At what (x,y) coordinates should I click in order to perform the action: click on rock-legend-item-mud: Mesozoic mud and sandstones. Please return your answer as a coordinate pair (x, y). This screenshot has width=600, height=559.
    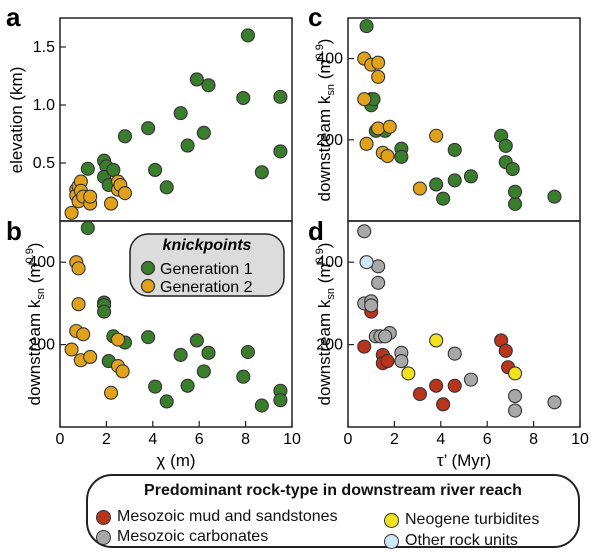
    Looking at the image, I should click on (217, 517).